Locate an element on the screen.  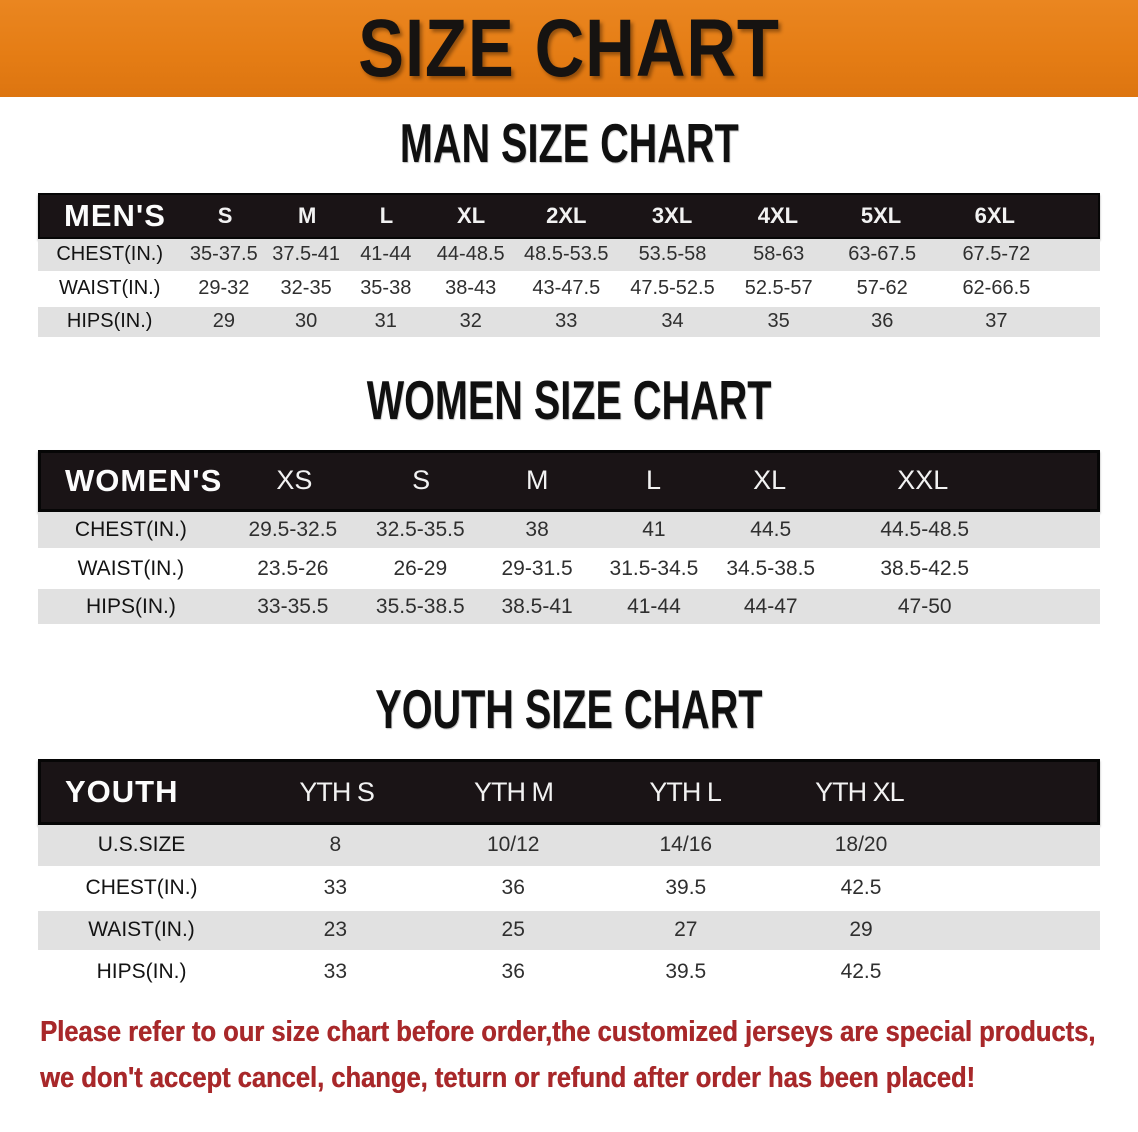
youth-corner-label: YOUTH is located at coordinates (122, 791).